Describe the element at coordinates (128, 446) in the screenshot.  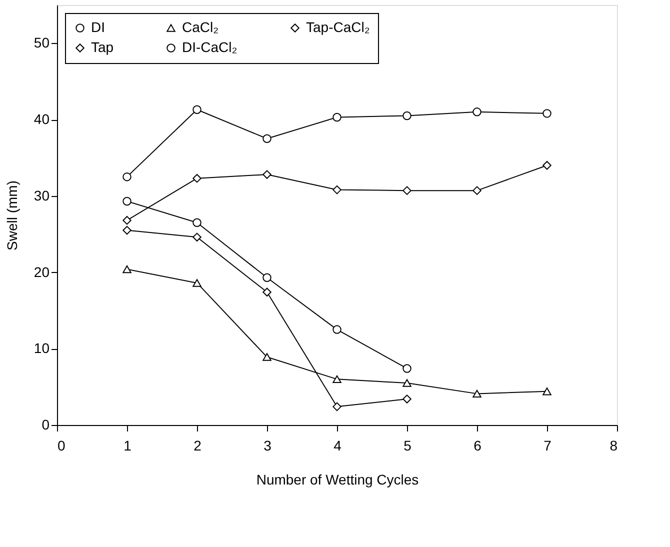
I see `x-tick-label: 1` at that location.